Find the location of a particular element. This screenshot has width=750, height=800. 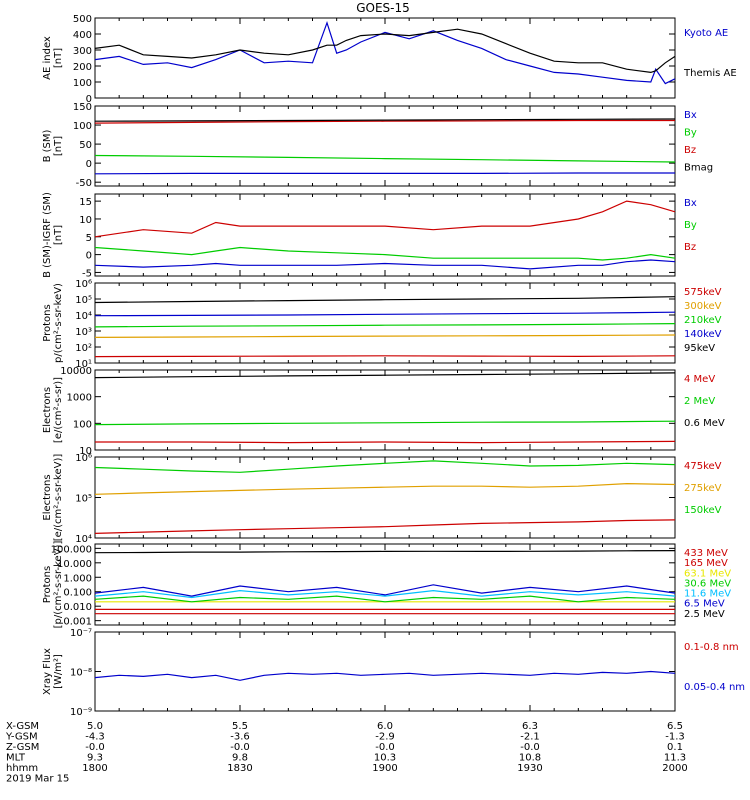

y-tick-label: 200 is located at coordinates (82, 67).